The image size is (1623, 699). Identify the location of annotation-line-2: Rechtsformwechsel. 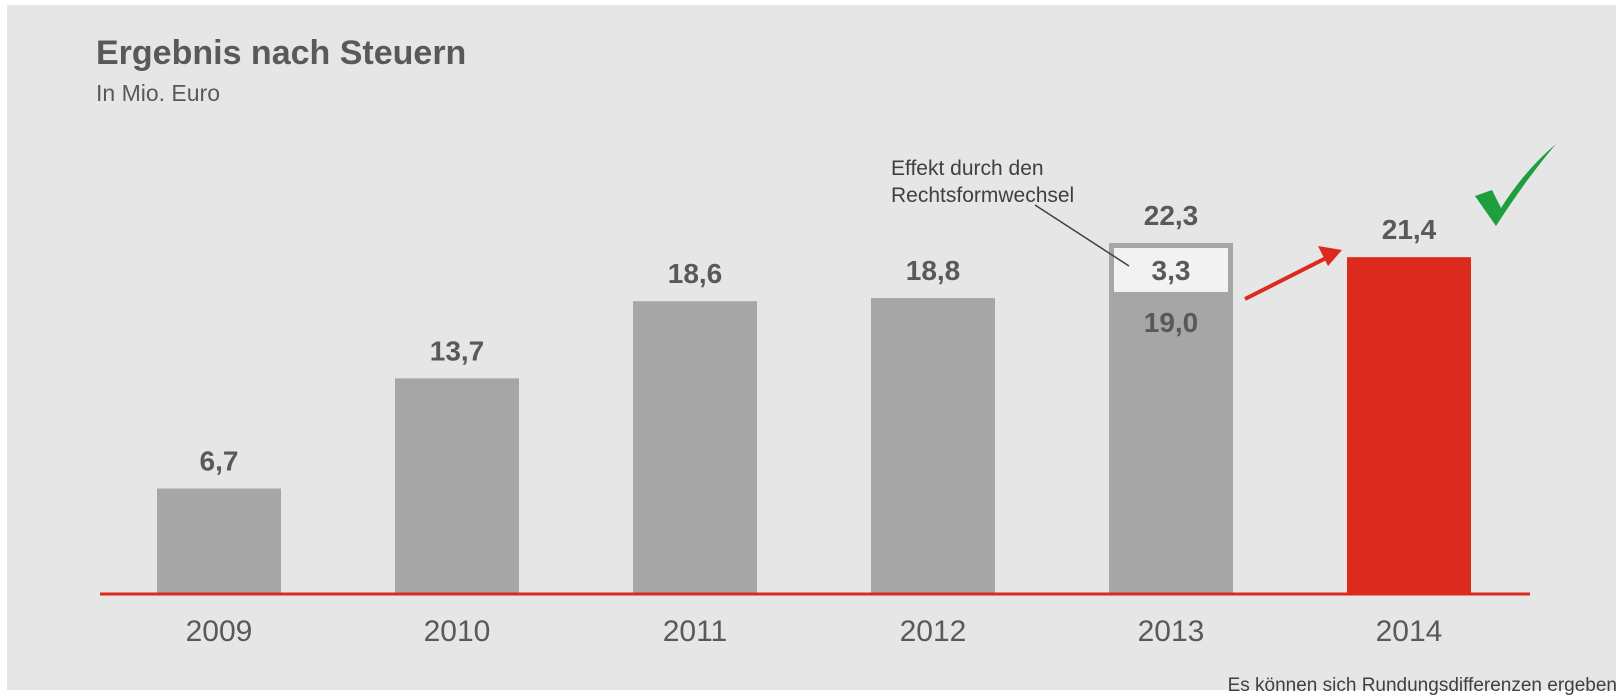
(982, 195).